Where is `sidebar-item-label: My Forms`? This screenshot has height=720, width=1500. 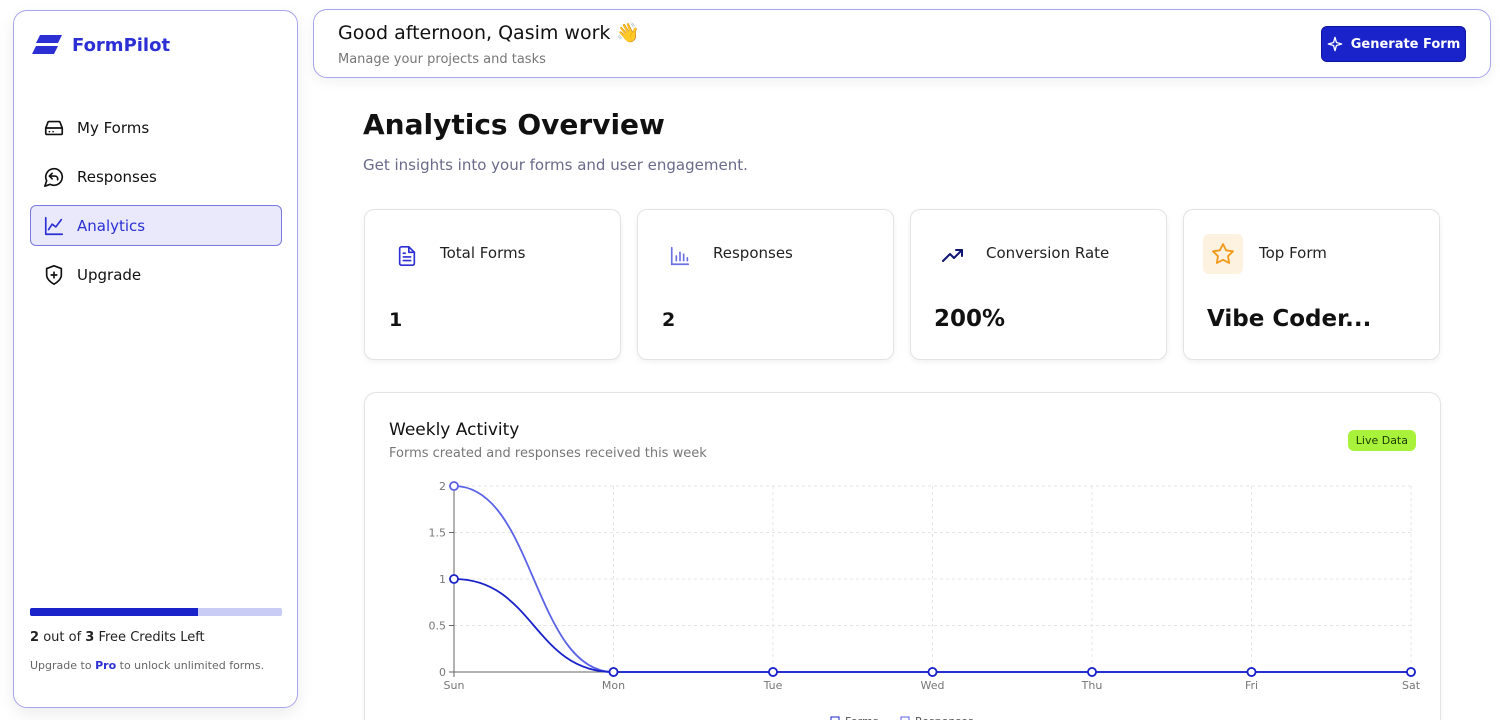
sidebar-item-label: My Forms is located at coordinates (113, 127).